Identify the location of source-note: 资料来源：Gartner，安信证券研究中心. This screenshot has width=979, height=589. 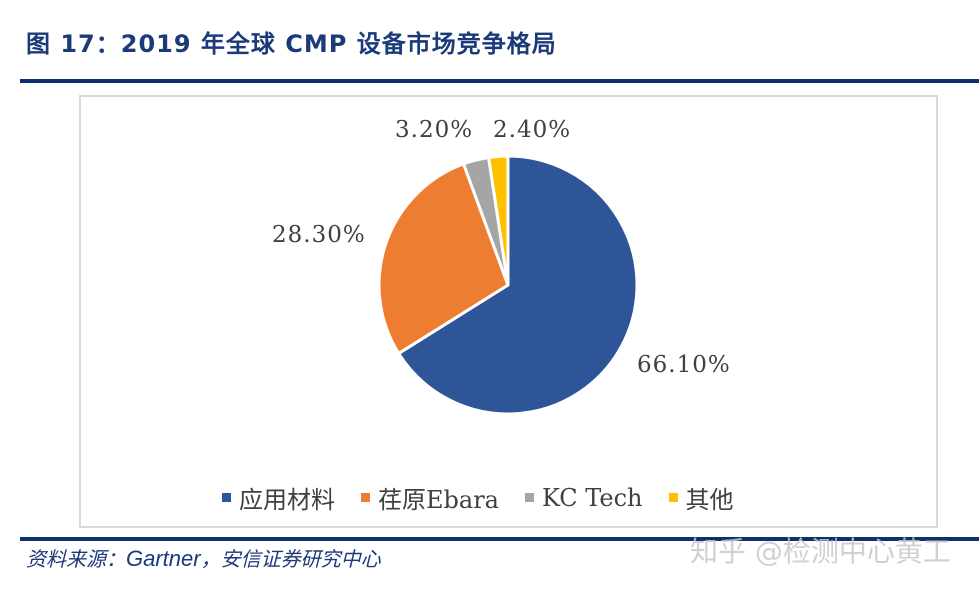
(203, 557).